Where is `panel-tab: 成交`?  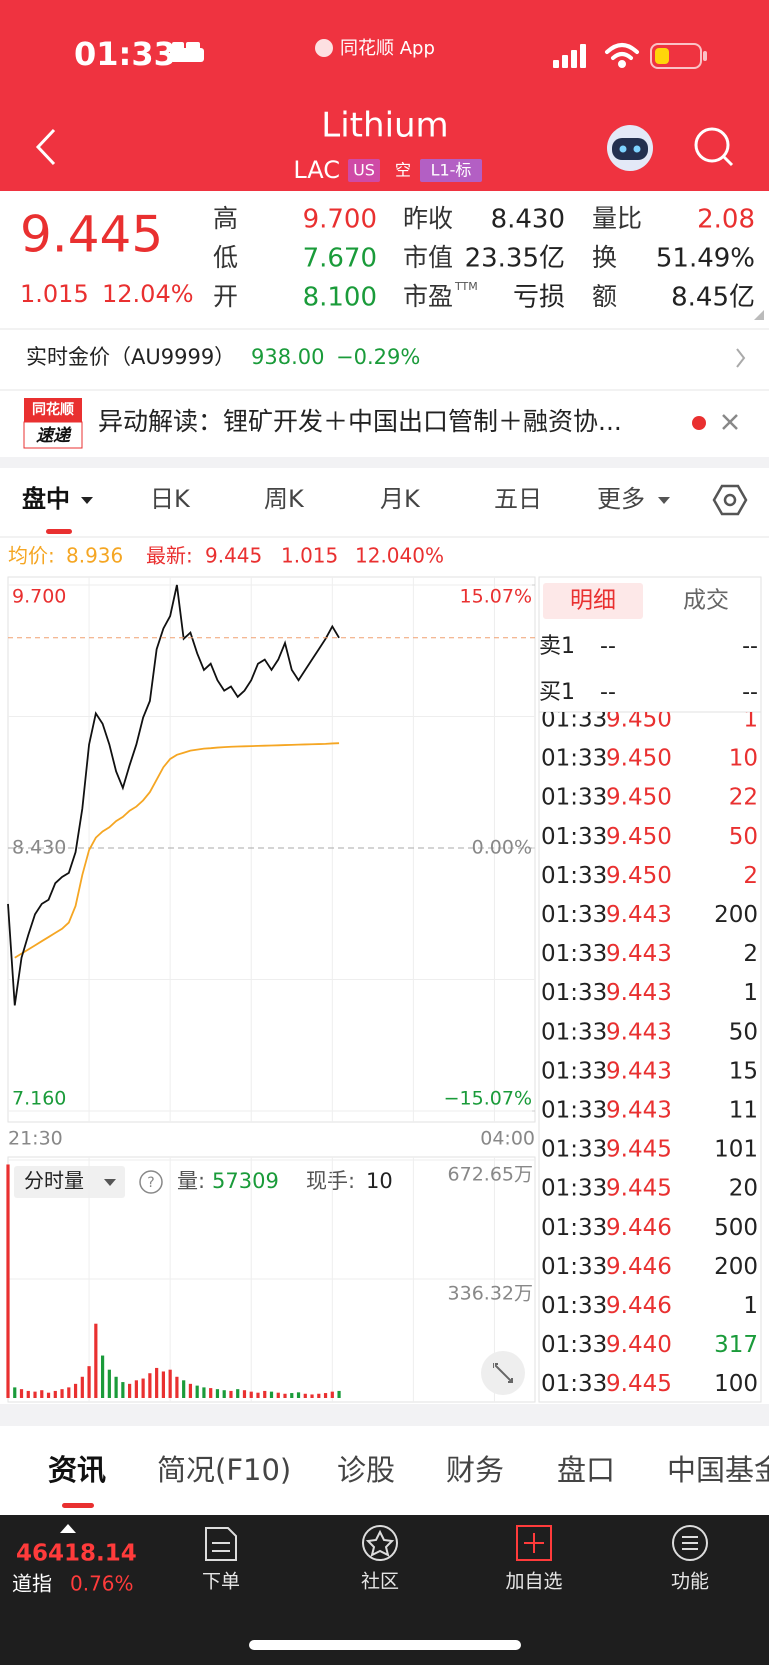
panel-tab: 成交 is located at coordinates (706, 601).